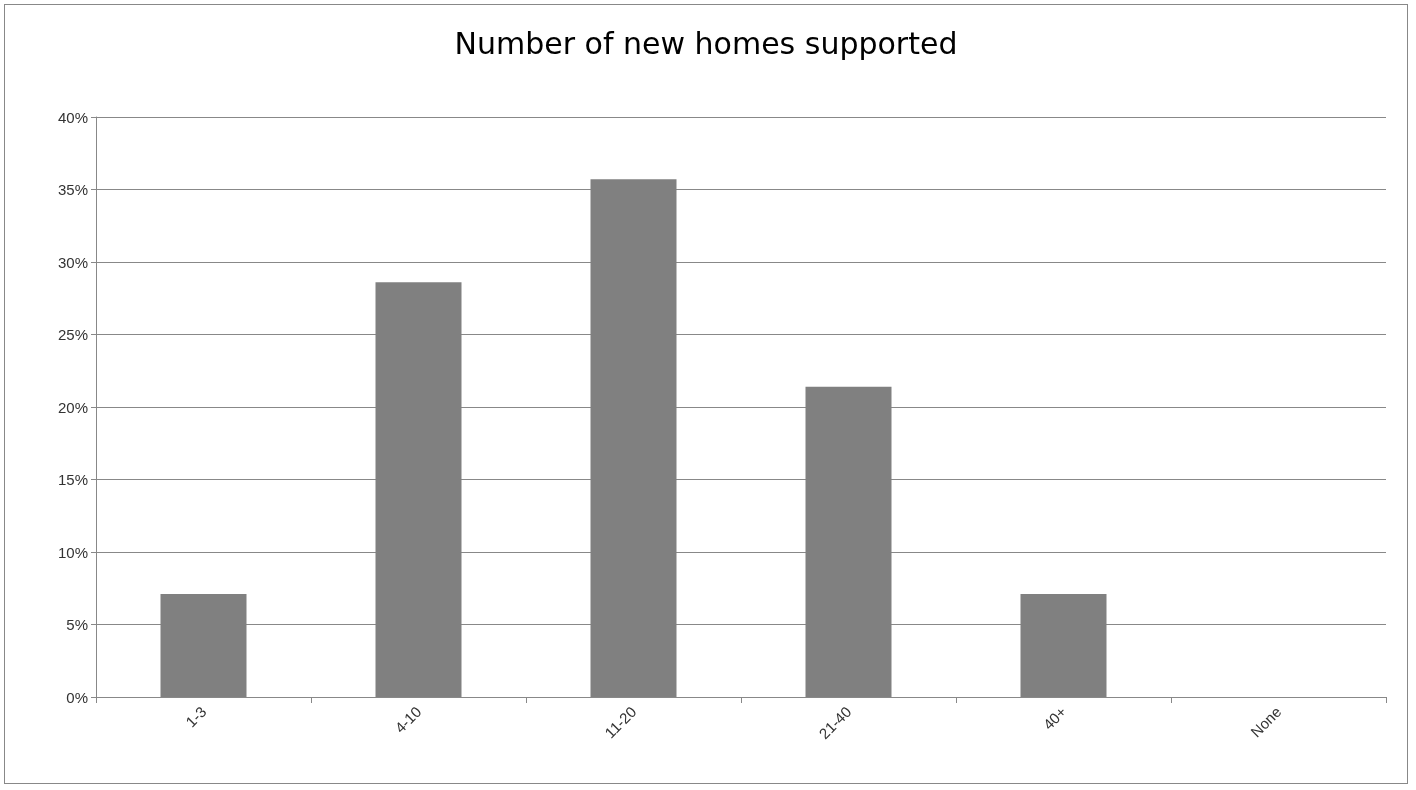  What do you see at coordinates (72, 189) in the screenshot?
I see `y-tick-label: 35%` at bounding box center [72, 189].